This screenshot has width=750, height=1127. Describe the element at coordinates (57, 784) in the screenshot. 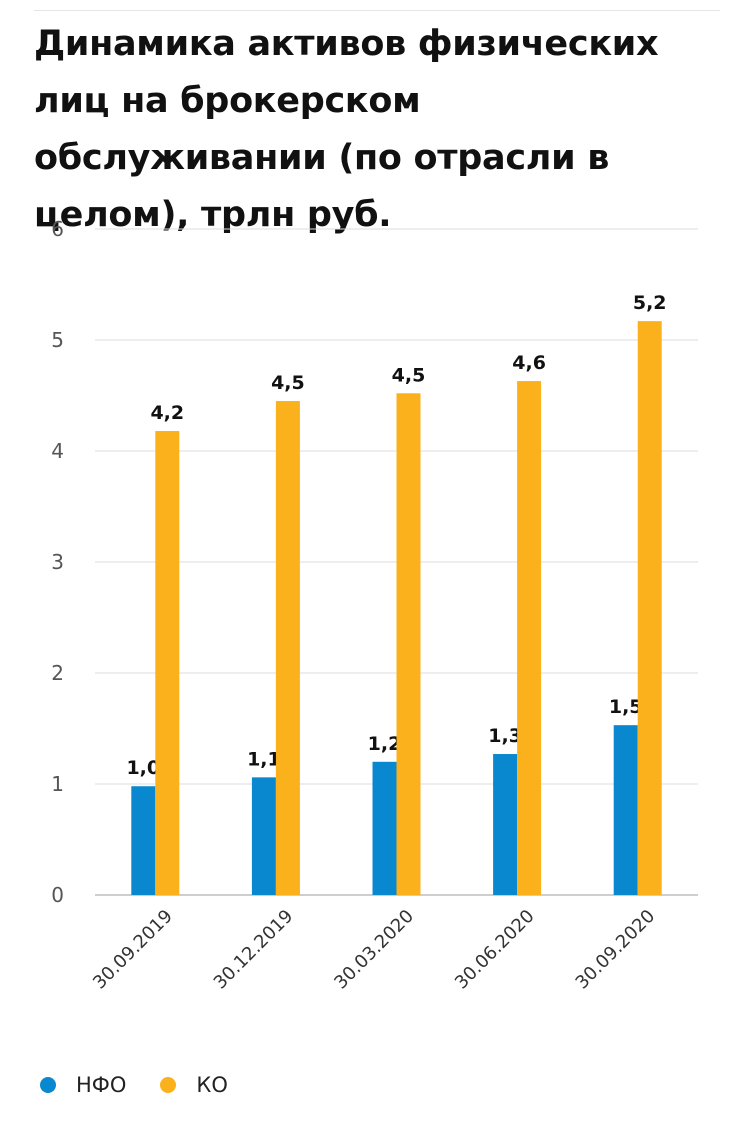

I see `y-tick-label: 1` at that location.